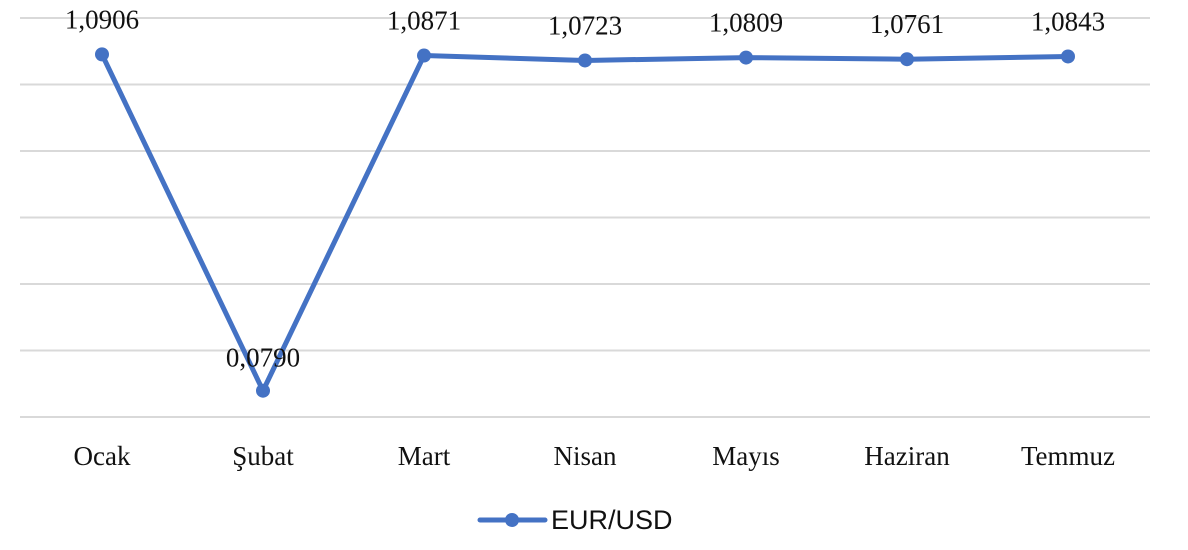 This screenshot has width=1188, height=550. What do you see at coordinates (612, 520) in the screenshot?
I see `legend-label: EUR/USD` at bounding box center [612, 520].